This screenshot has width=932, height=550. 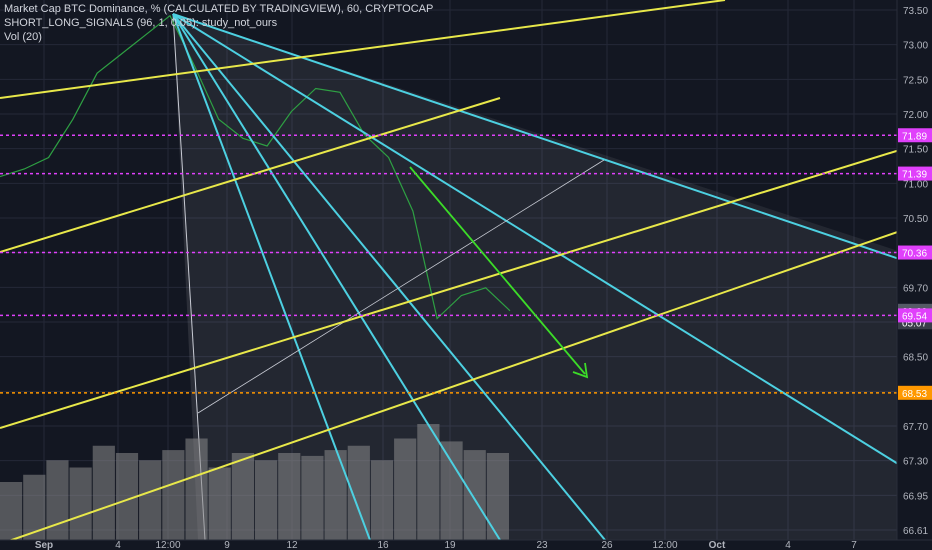 I want to click on y-tick-label: 72.00, so click(x=915, y=115).